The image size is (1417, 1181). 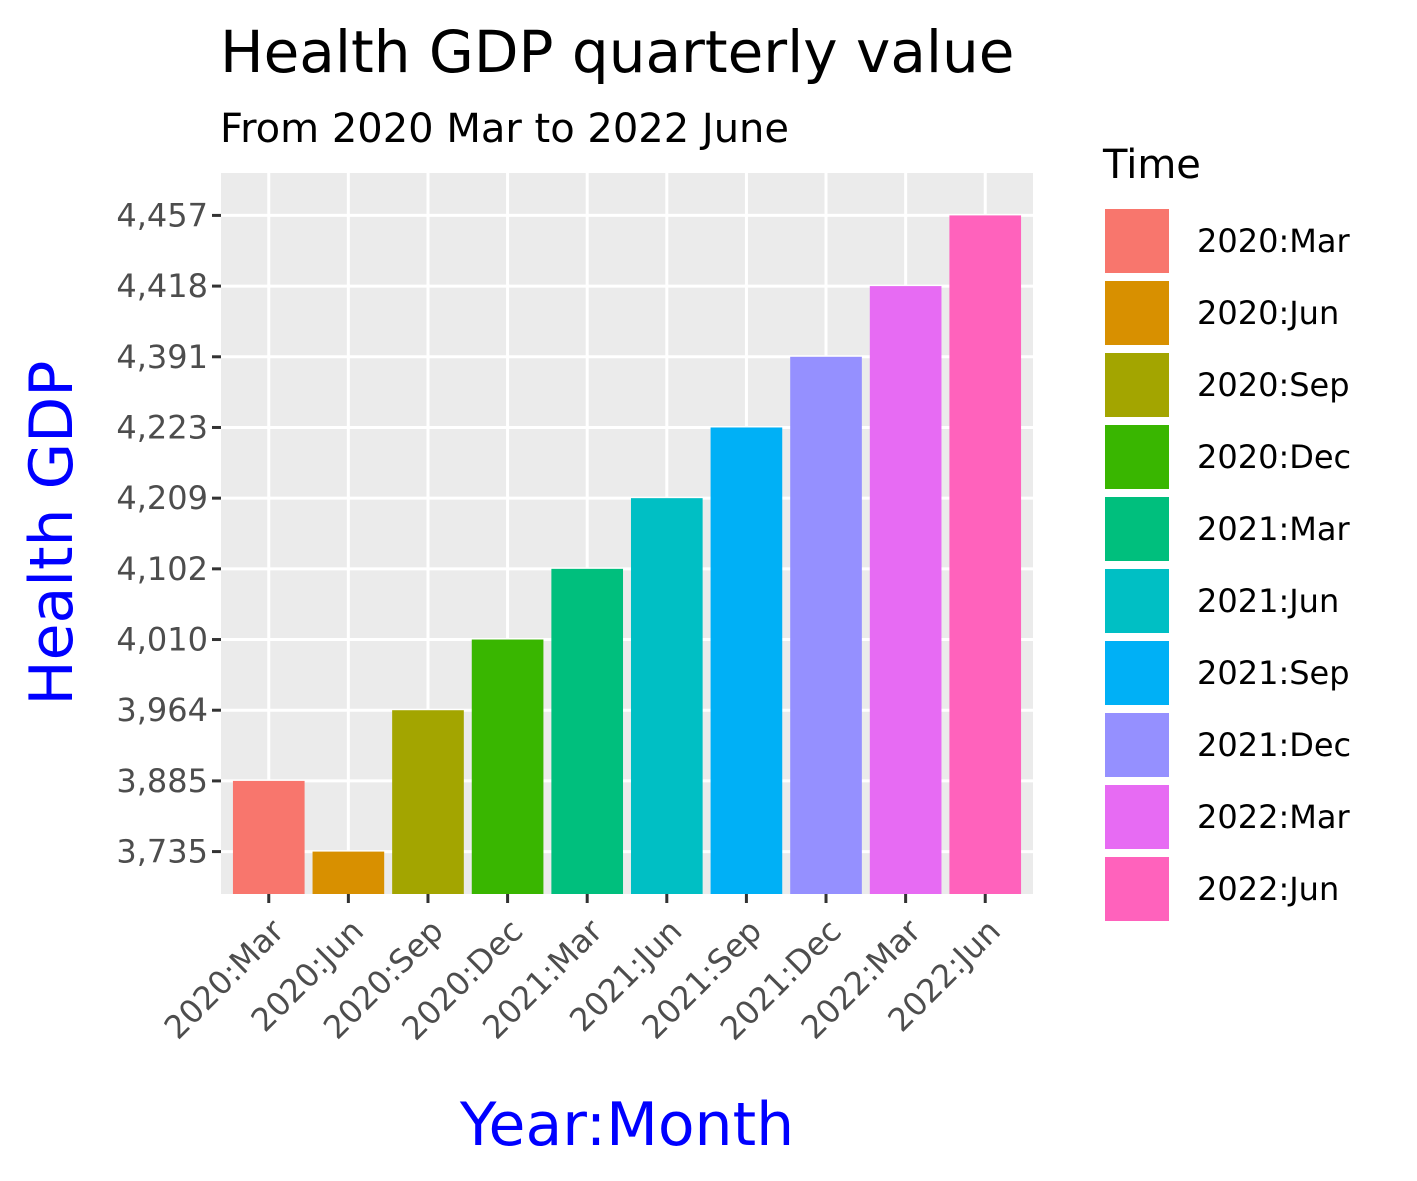 What do you see at coordinates (1268, 889) in the screenshot?
I see `legend-label: 2022:Jun` at bounding box center [1268, 889].